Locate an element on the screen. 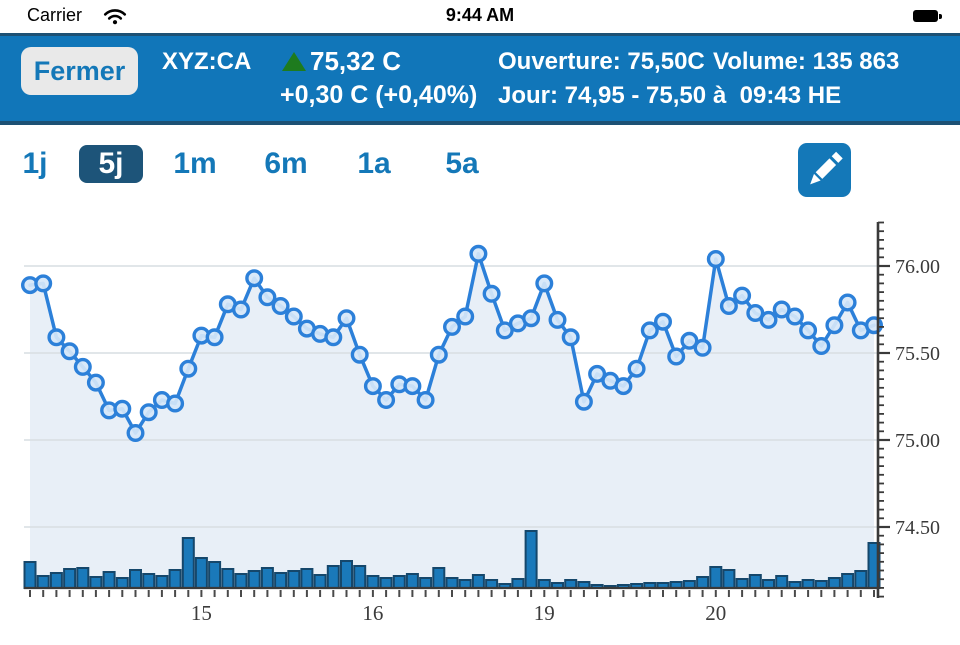  svg-text: 19 is located at coordinates (544, 613).